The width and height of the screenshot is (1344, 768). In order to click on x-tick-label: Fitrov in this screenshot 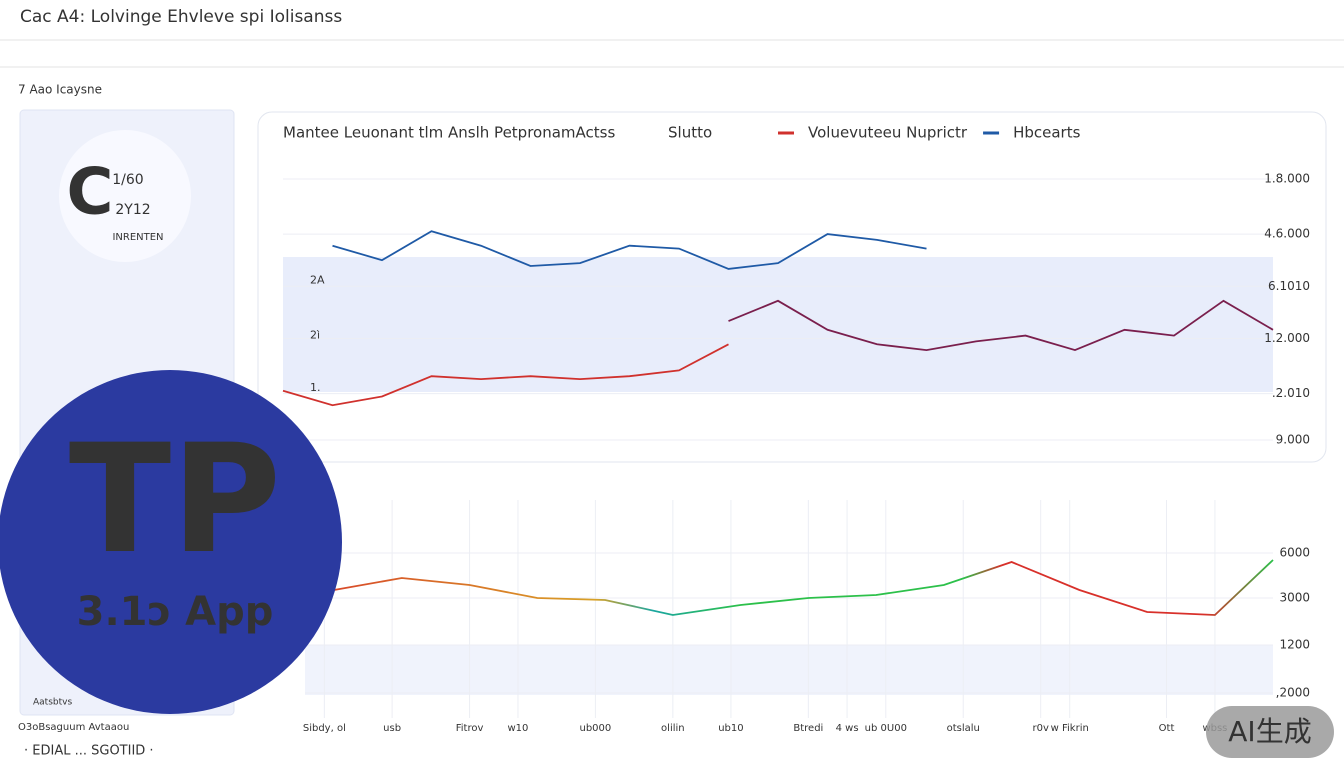, I will do `click(470, 728)`.